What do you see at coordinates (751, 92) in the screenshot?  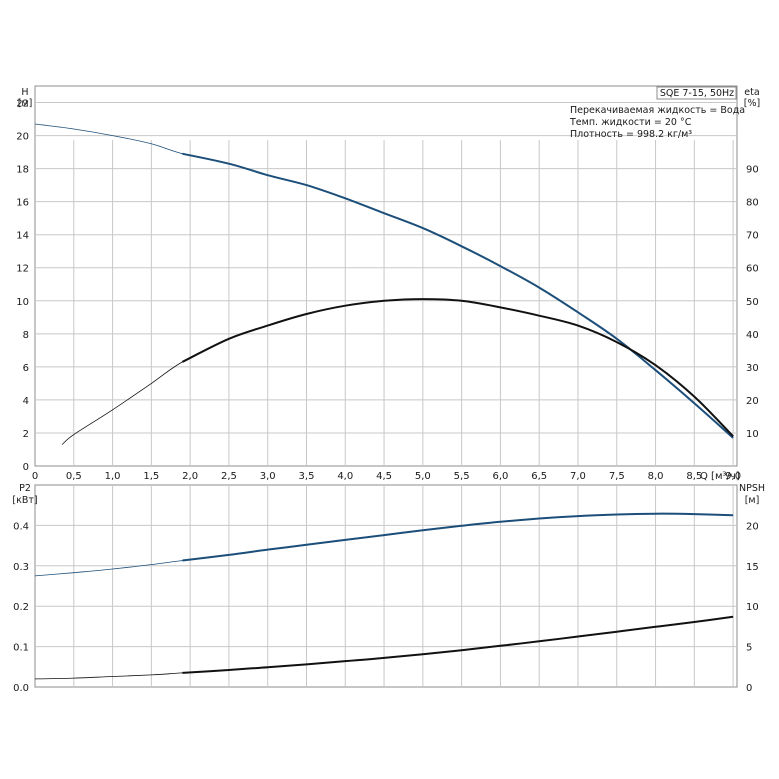 I see `right-axis-title: eta` at bounding box center [751, 92].